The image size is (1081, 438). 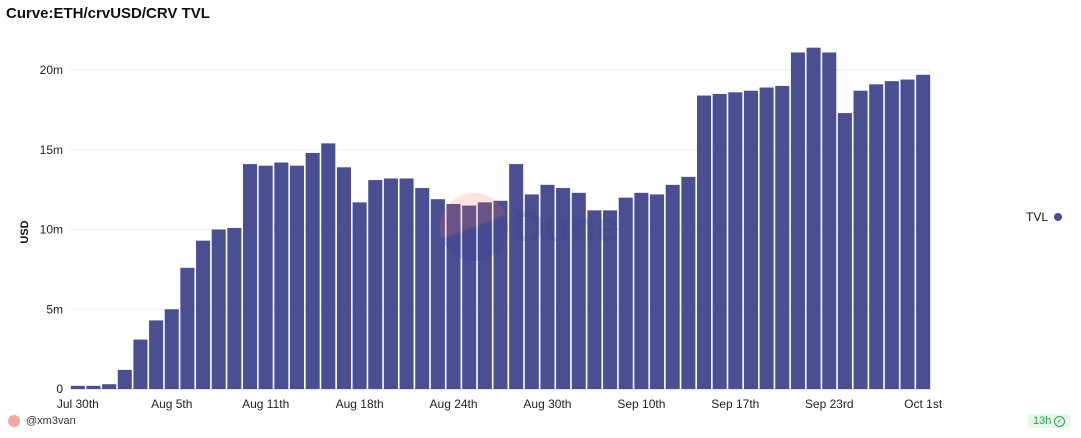 What do you see at coordinates (78, 404) in the screenshot?
I see `x-tick-label: Jul 30th` at bounding box center [78, 404].